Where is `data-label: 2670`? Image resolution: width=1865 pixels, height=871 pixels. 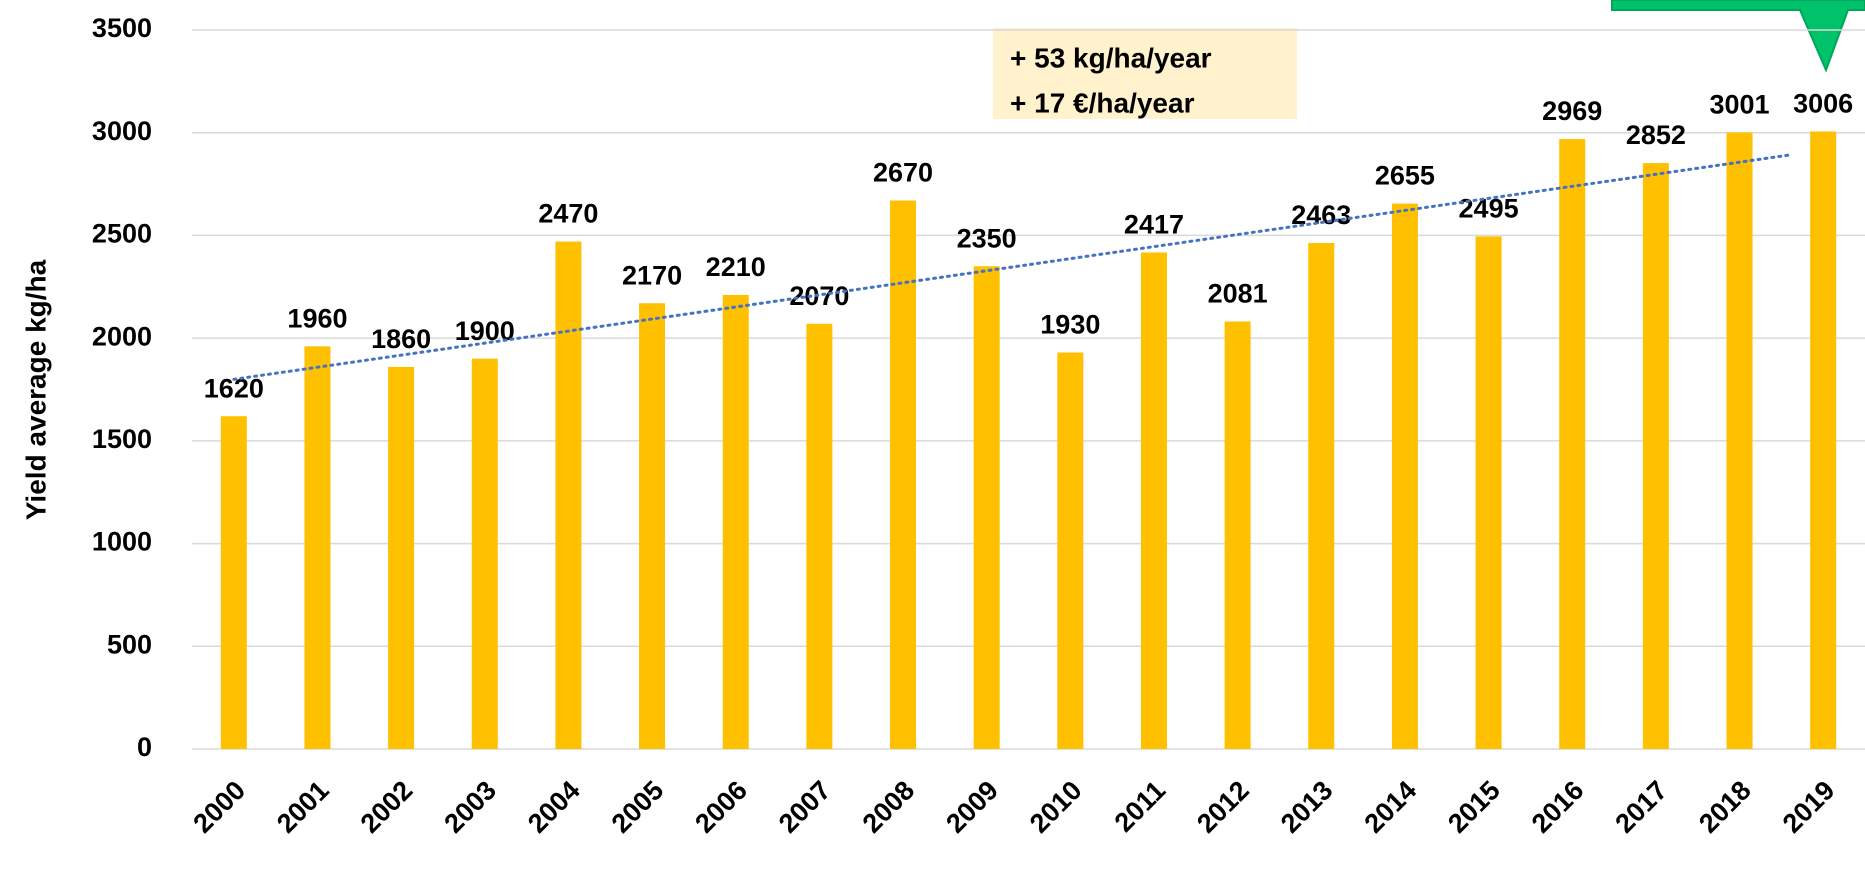
data-label: 2670 is located at coordinates (903, 173).